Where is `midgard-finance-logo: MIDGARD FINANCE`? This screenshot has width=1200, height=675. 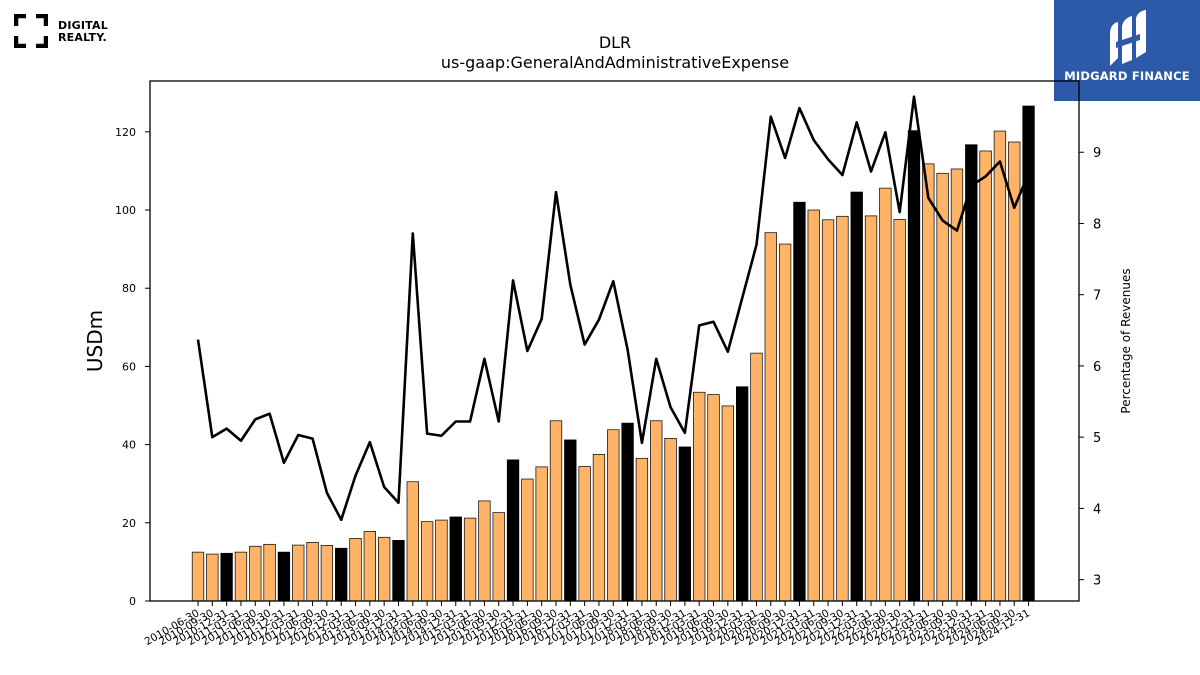 midgard-finance-logo: MIDGARD FINANCE is located at coordinates (1127, 50).